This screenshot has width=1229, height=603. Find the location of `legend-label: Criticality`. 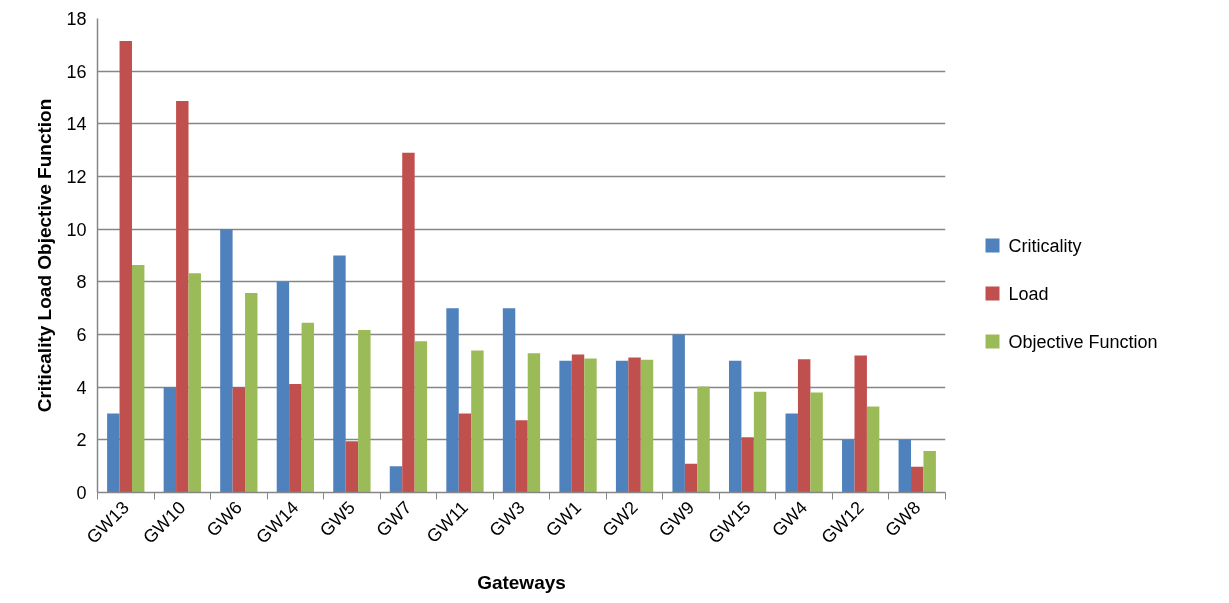

legend-label: Criticality is located at coordinates (1045, 245).